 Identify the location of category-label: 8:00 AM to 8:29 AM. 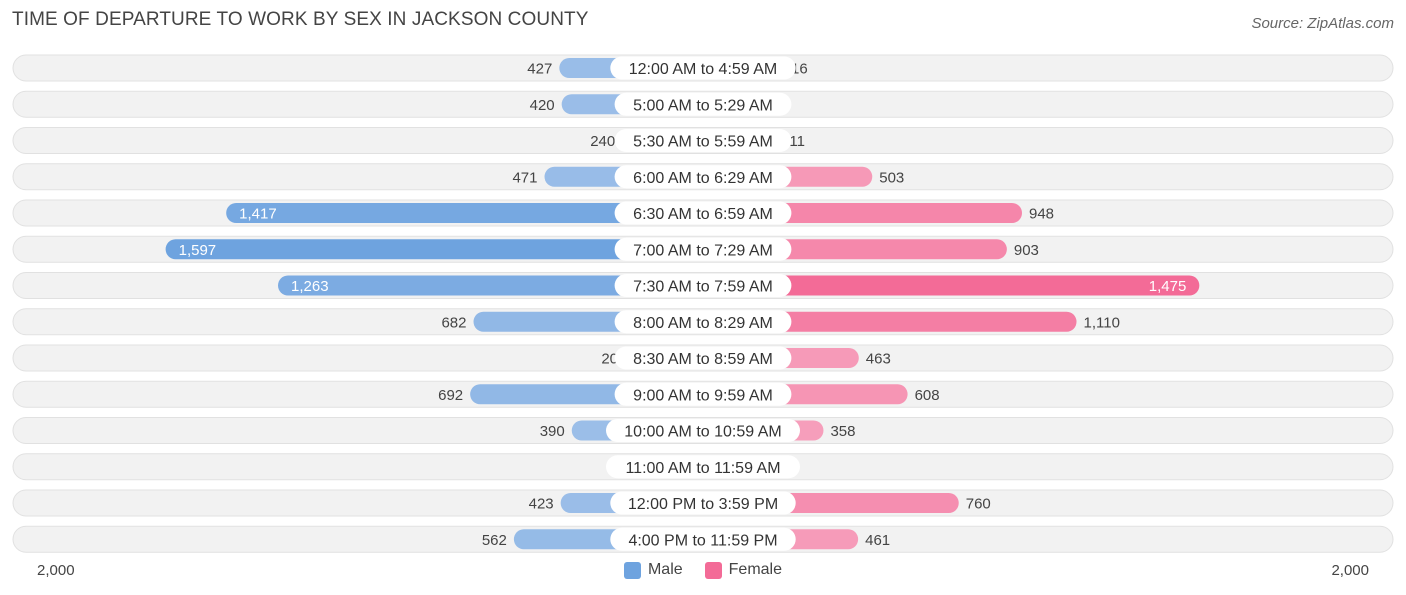
(703, 323).